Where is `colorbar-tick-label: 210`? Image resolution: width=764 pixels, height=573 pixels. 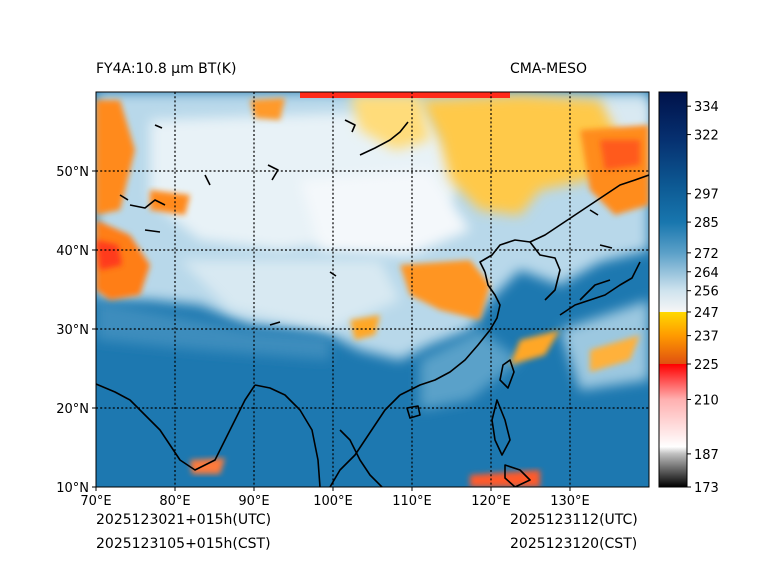
colorbar-tick-label: 210 is located at coordinates (706, 400).